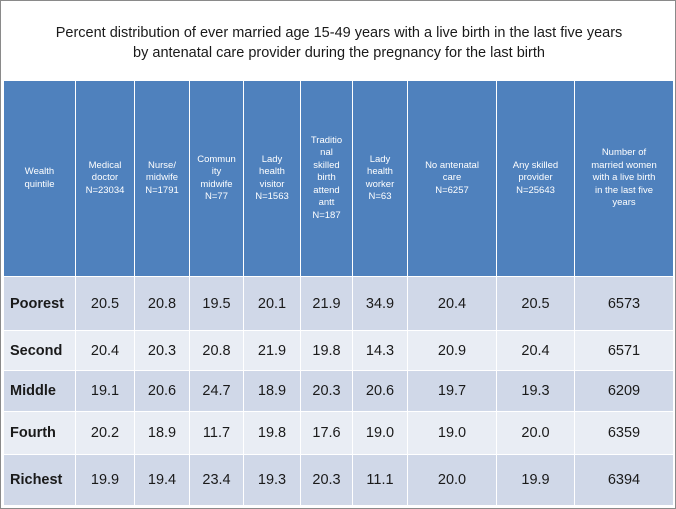  I want to click on table-cell: 34.9, so click(380, 303).